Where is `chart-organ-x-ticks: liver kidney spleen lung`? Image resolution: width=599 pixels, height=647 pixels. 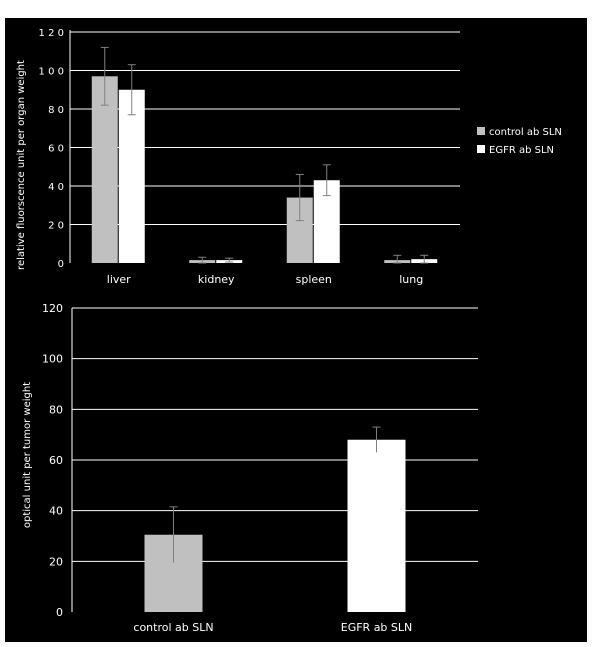 chart-organ-x-ticks: liver kidney spleen lung is located at coordinates (265, 279).